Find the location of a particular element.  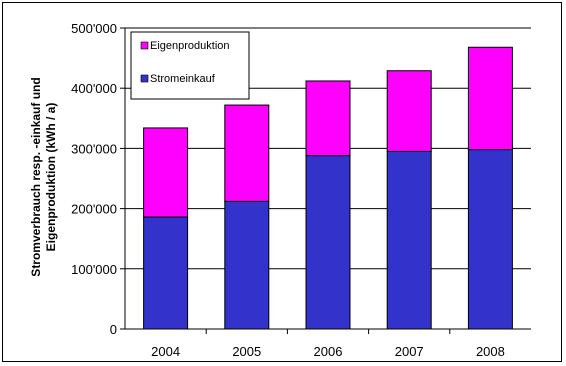

bar-stromeinkauf-2008 is located at coordinates (490, 239).